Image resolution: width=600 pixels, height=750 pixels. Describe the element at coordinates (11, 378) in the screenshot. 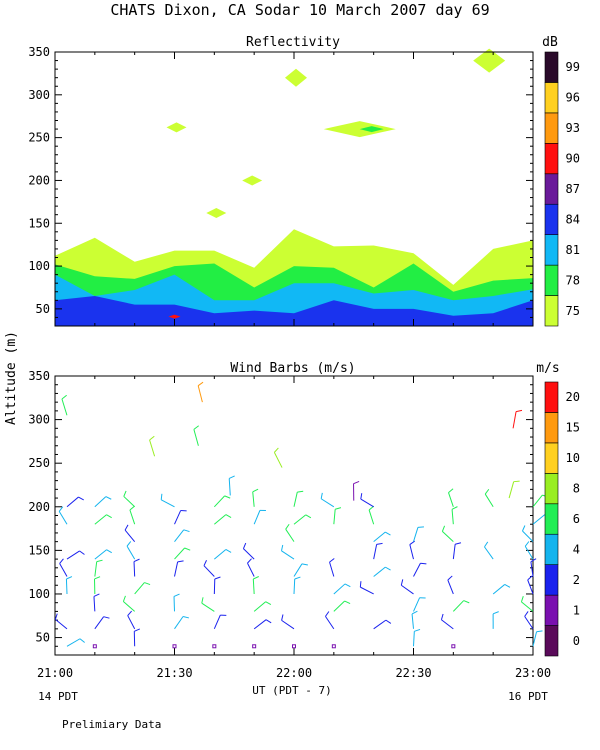

I see `y-axis-label: Altitude (m)` at that location.